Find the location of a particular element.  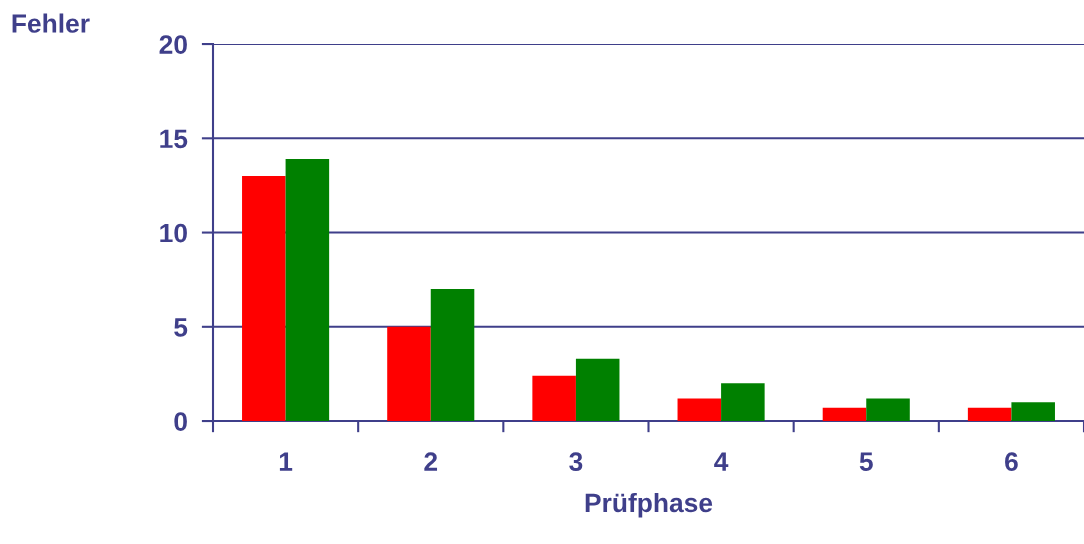

y-tick-label: 15 is located at coordinates (174, 139).